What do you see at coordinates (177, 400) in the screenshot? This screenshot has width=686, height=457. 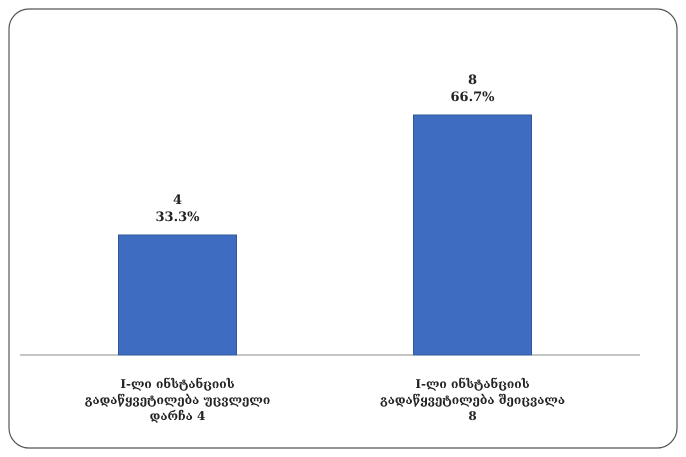 I see `x-tick-label: I-ლი ინსტანციის გადაწყვეტილება უცვლელი დარჩა 4` at bounding box center [177, 400].